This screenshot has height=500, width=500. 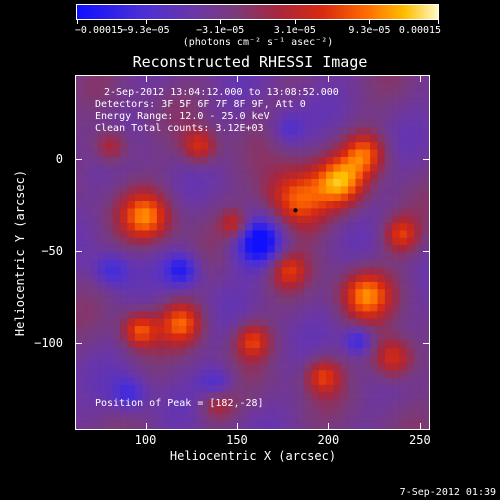 What do you see at coordinates (79, 251) in the screenshot?
I see `y-tick` at bounding box center [79, 251].